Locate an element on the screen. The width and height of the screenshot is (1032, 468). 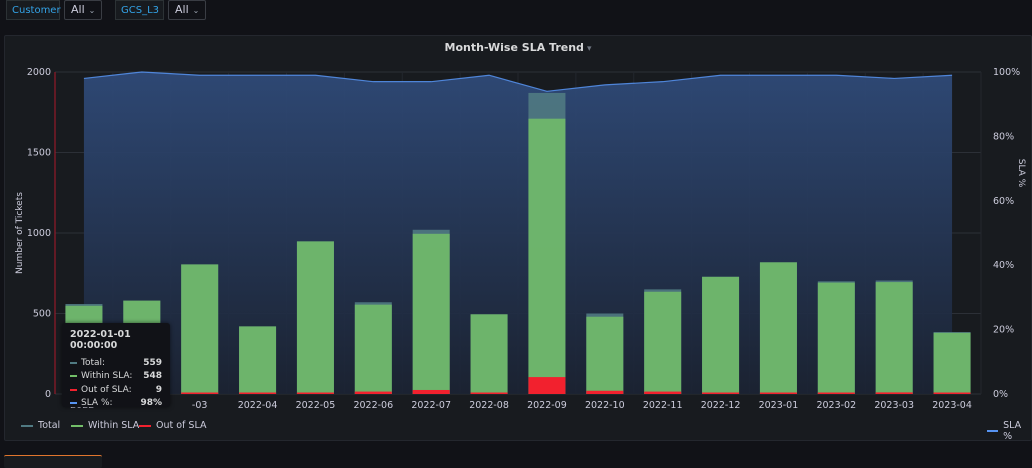
panel-title: Month-Wise SLA Trend ▾ is located at coordinates (518, 47).